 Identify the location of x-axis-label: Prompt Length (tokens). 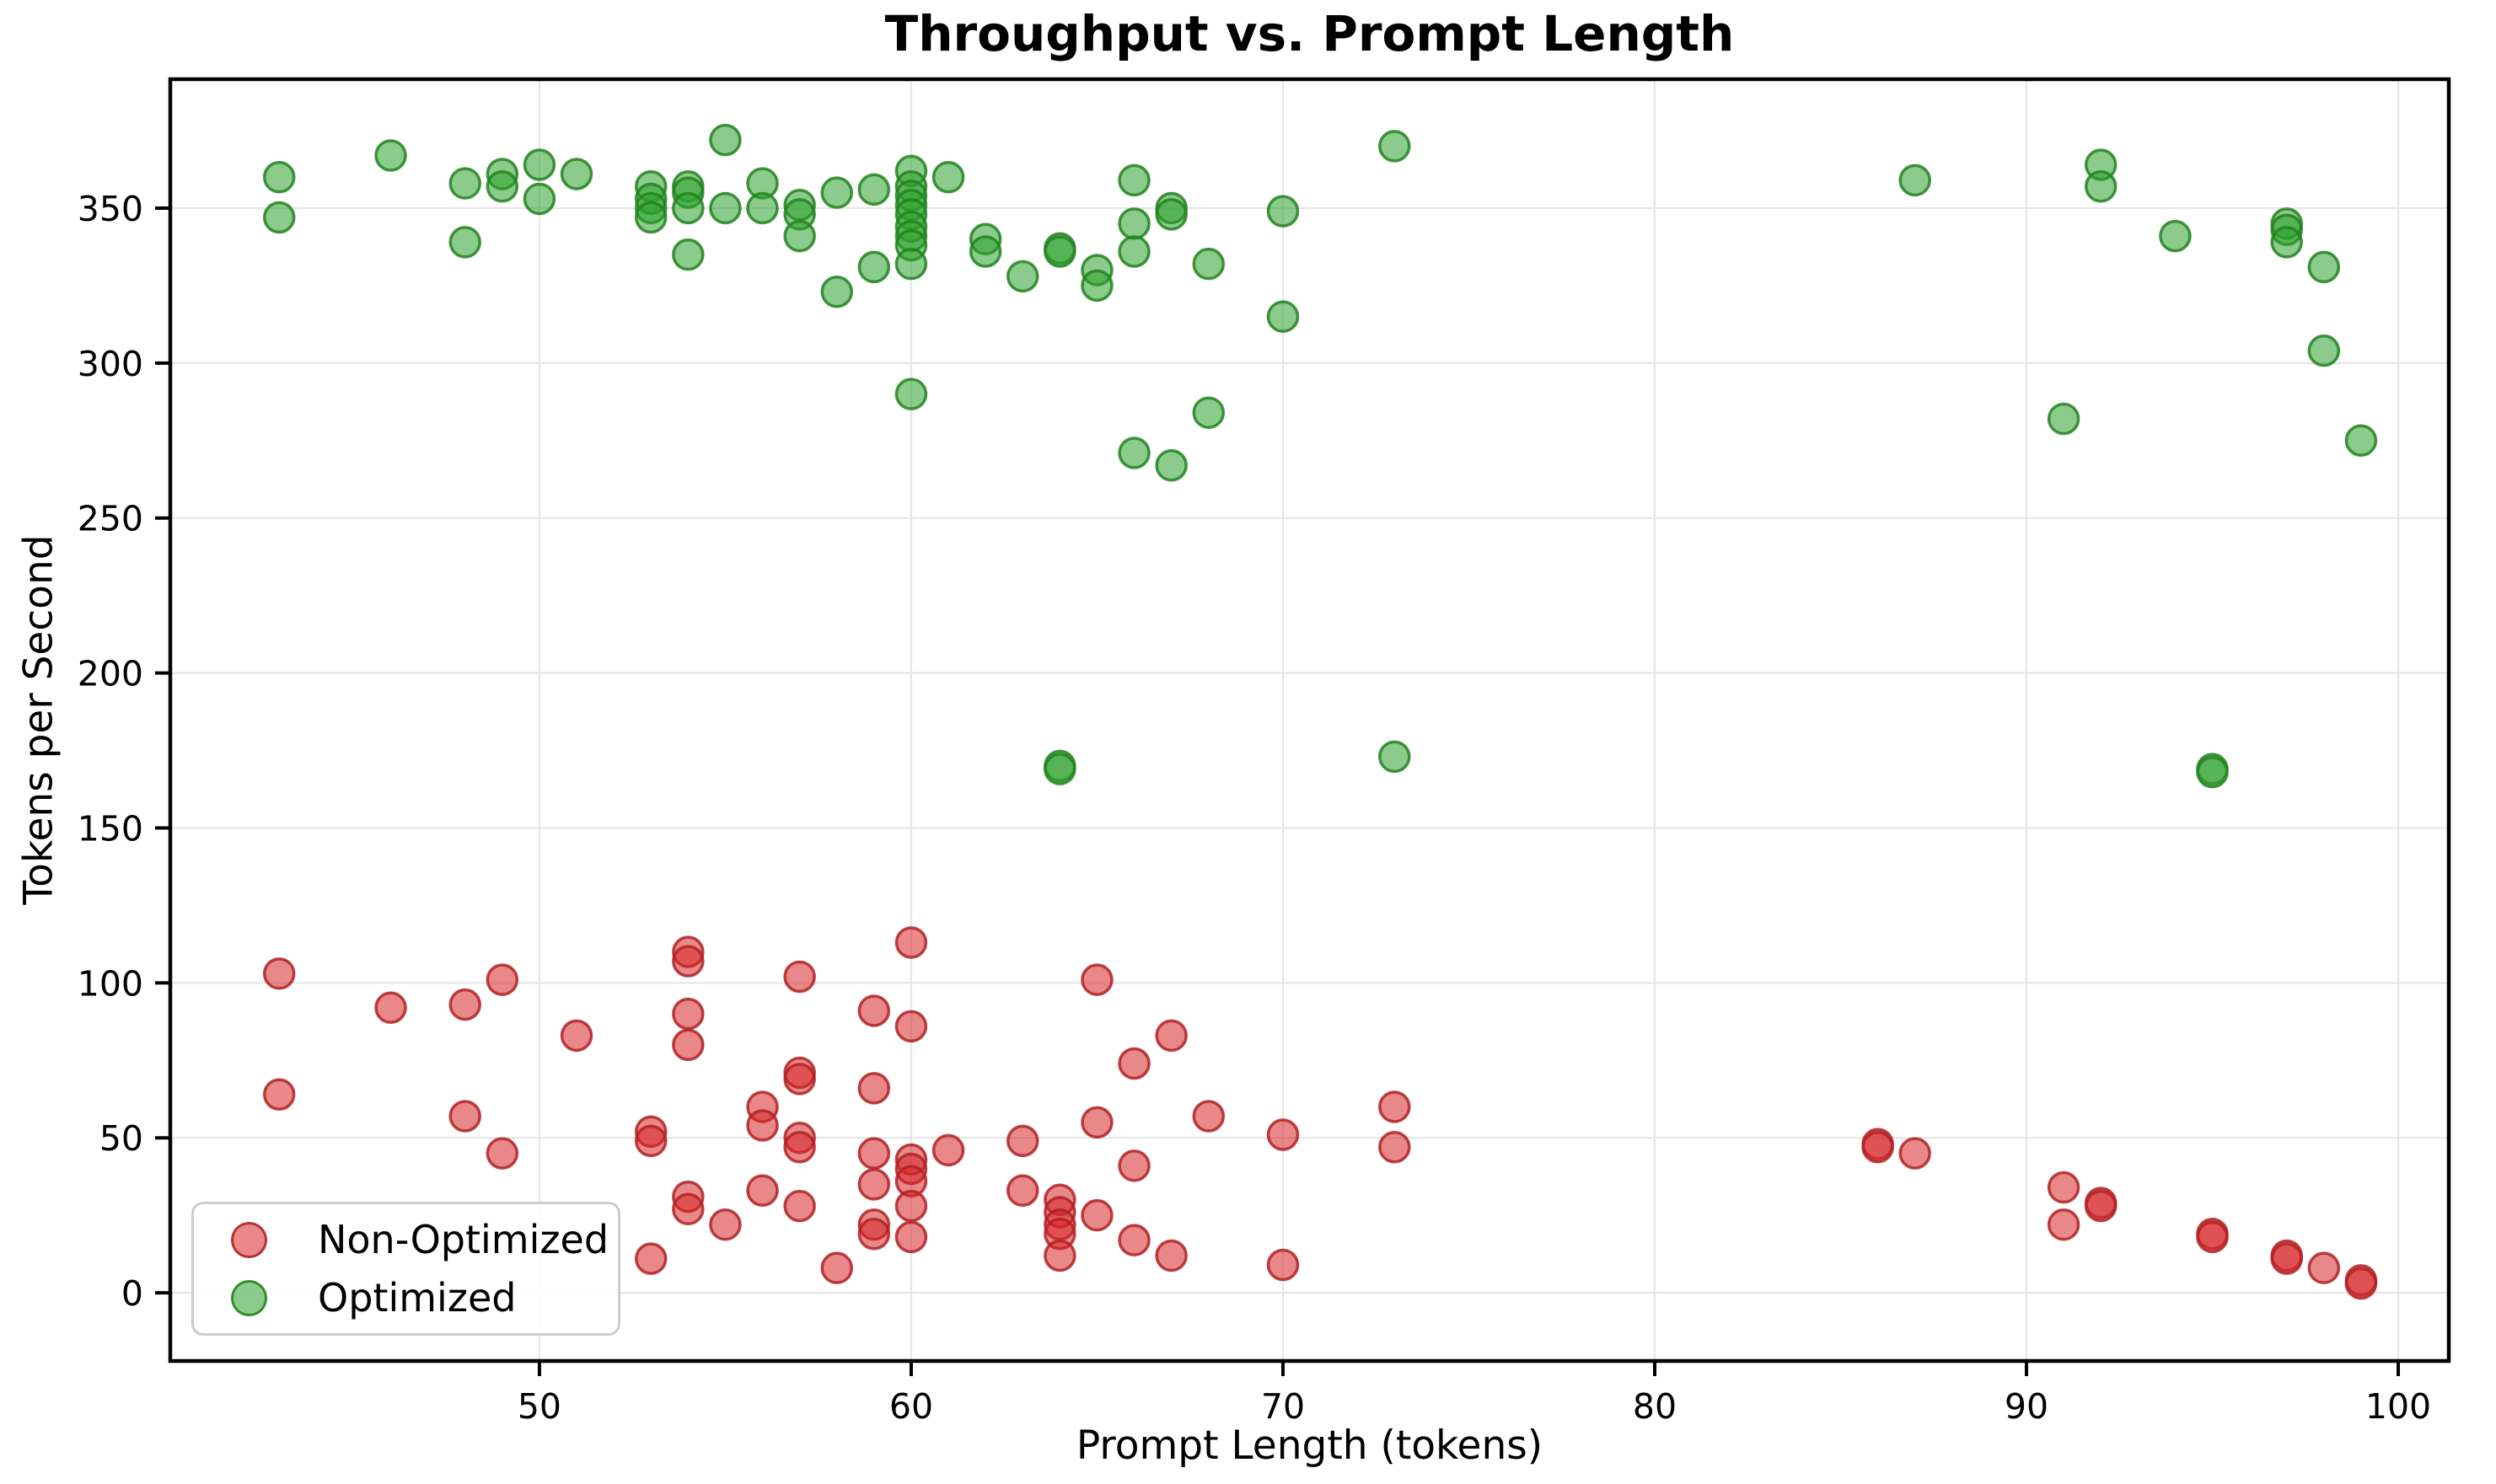
(1309, 1445).